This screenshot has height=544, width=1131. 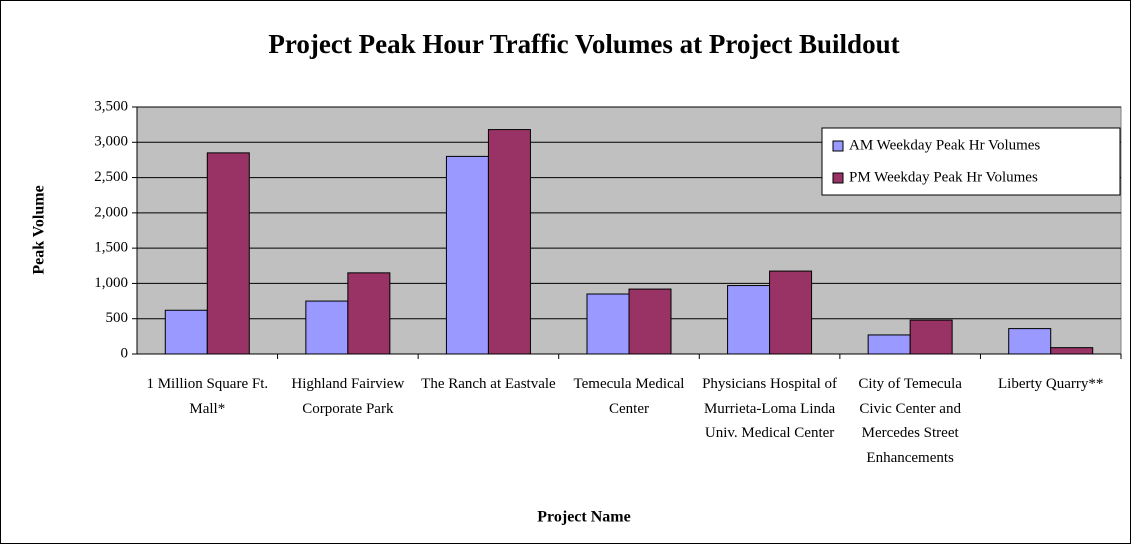 I want to click on x-tick-label: Temecula Medical Center, so click(x=629, y=396).